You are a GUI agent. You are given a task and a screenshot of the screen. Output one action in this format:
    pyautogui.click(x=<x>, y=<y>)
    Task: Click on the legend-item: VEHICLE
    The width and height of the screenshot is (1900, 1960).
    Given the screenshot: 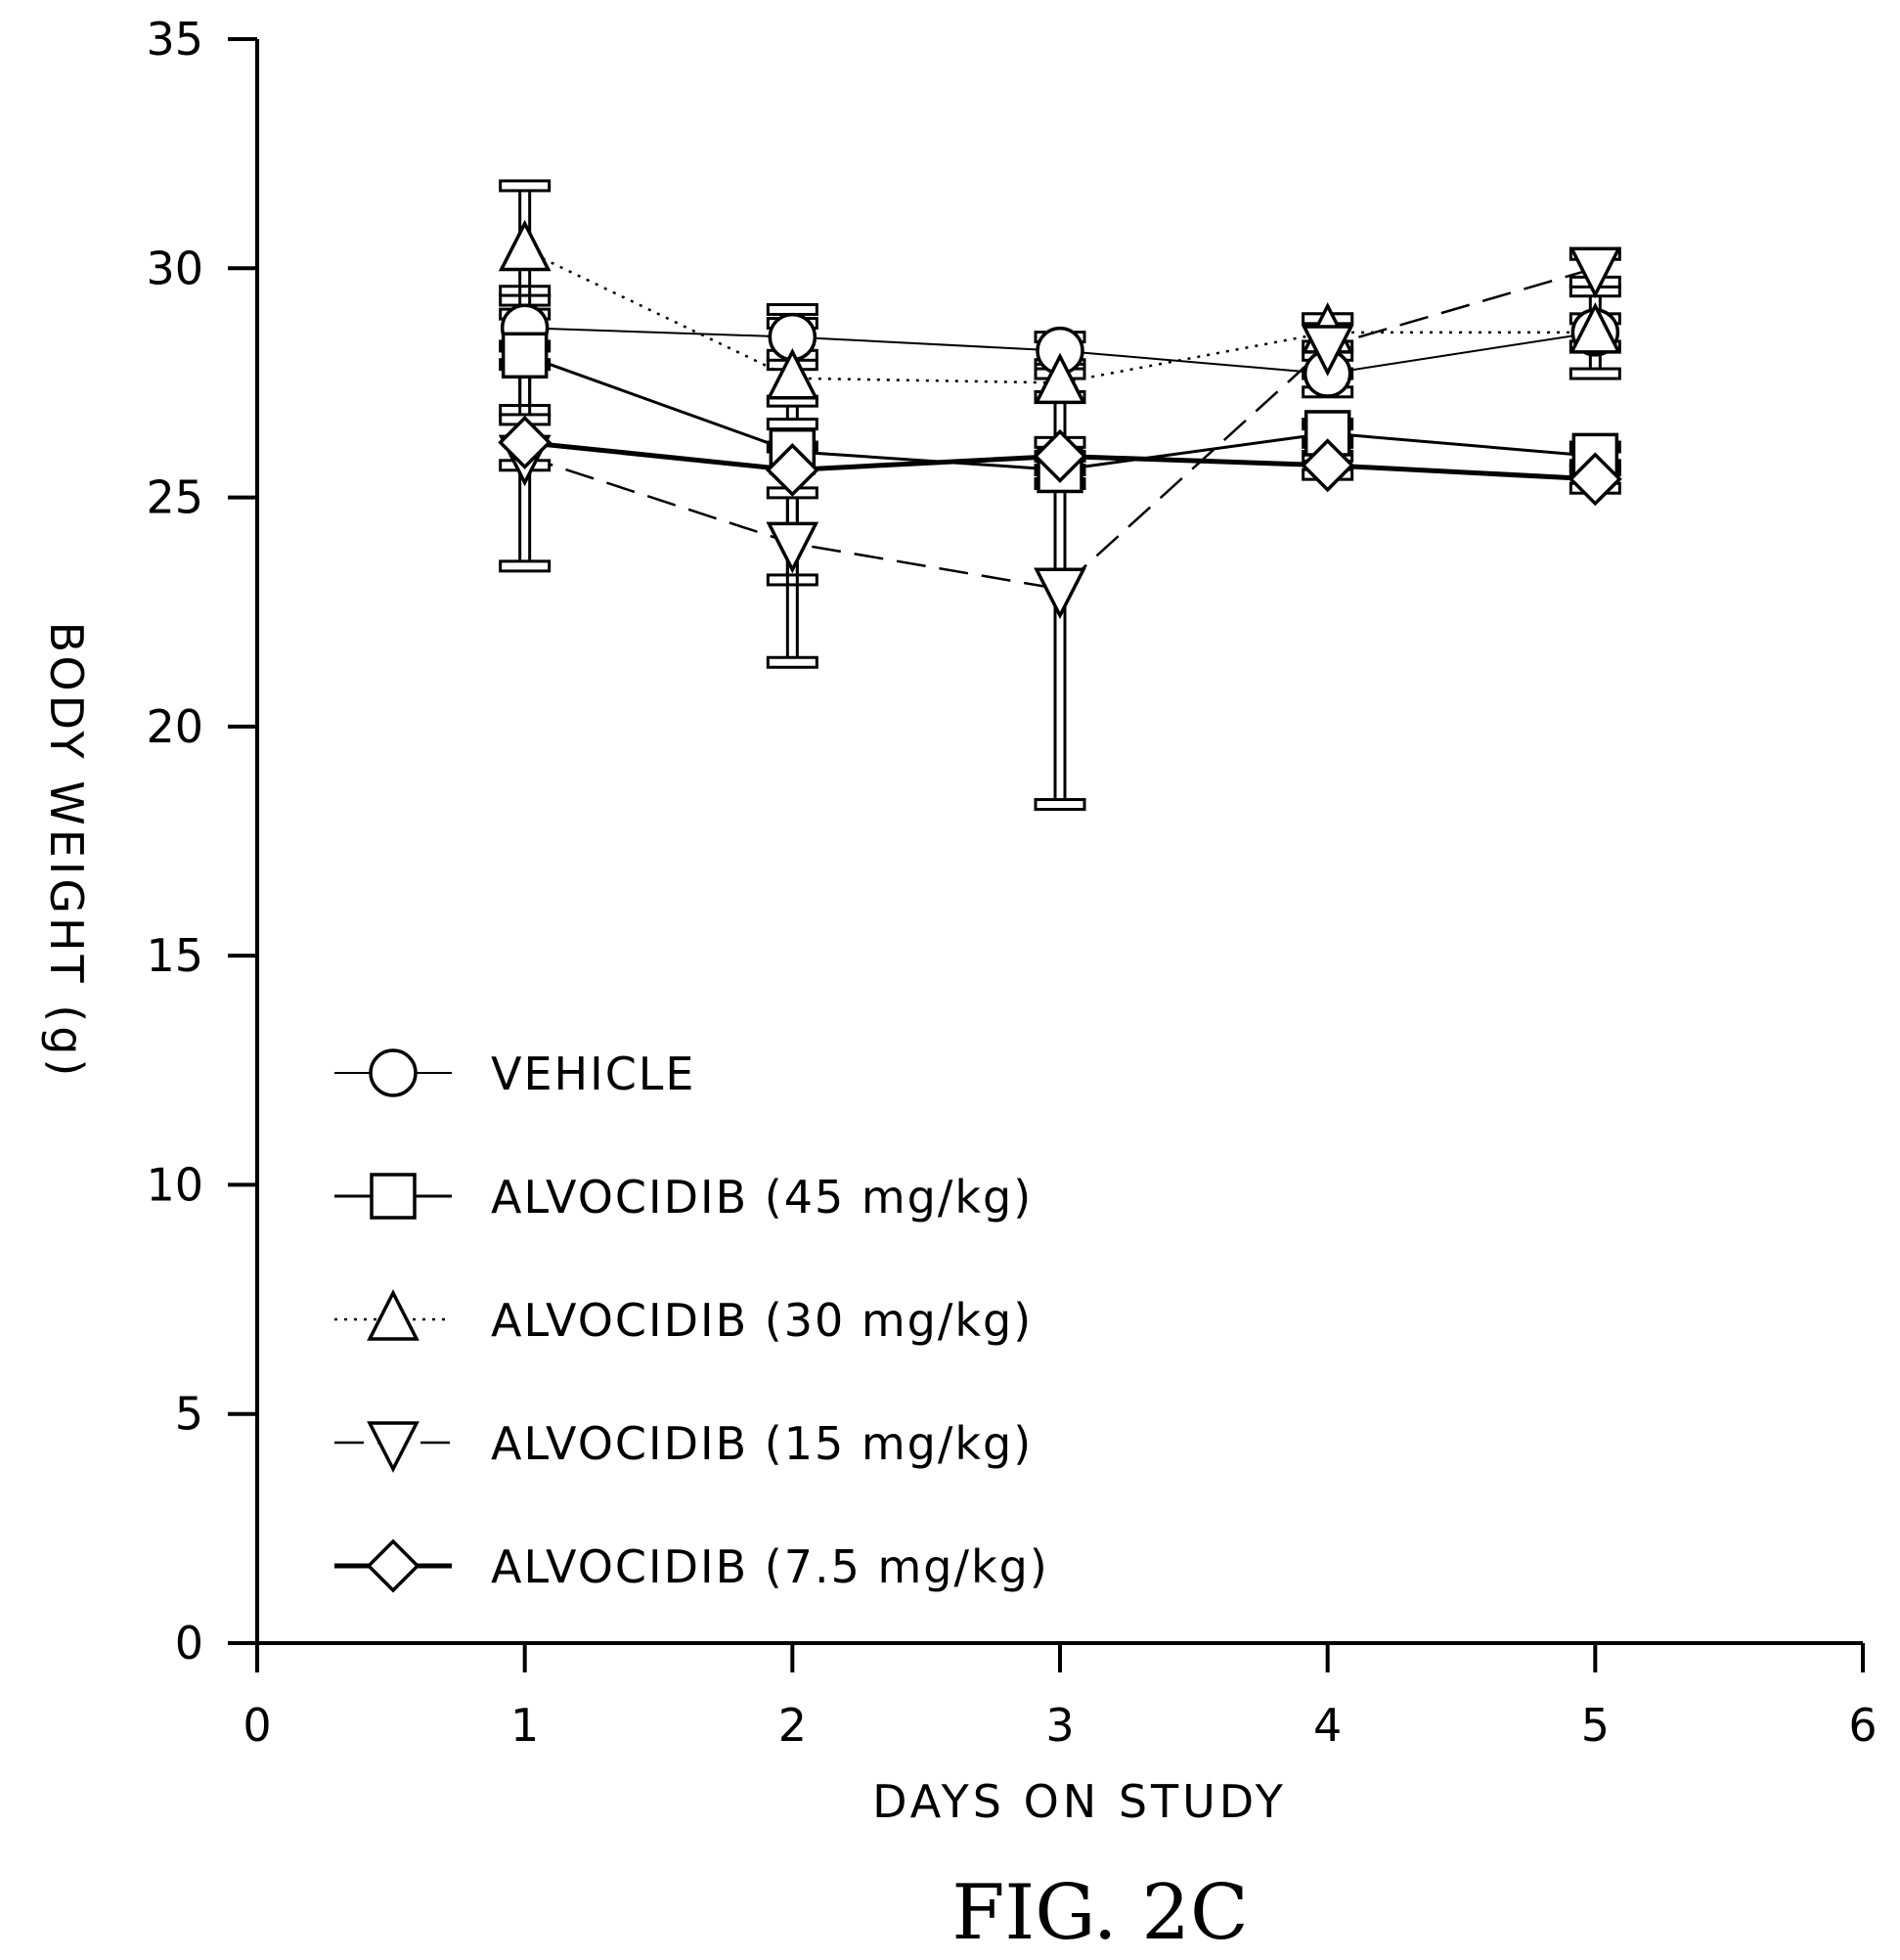 What is the action you would take?
    pyautogui.click(x=515, y=1073)
    